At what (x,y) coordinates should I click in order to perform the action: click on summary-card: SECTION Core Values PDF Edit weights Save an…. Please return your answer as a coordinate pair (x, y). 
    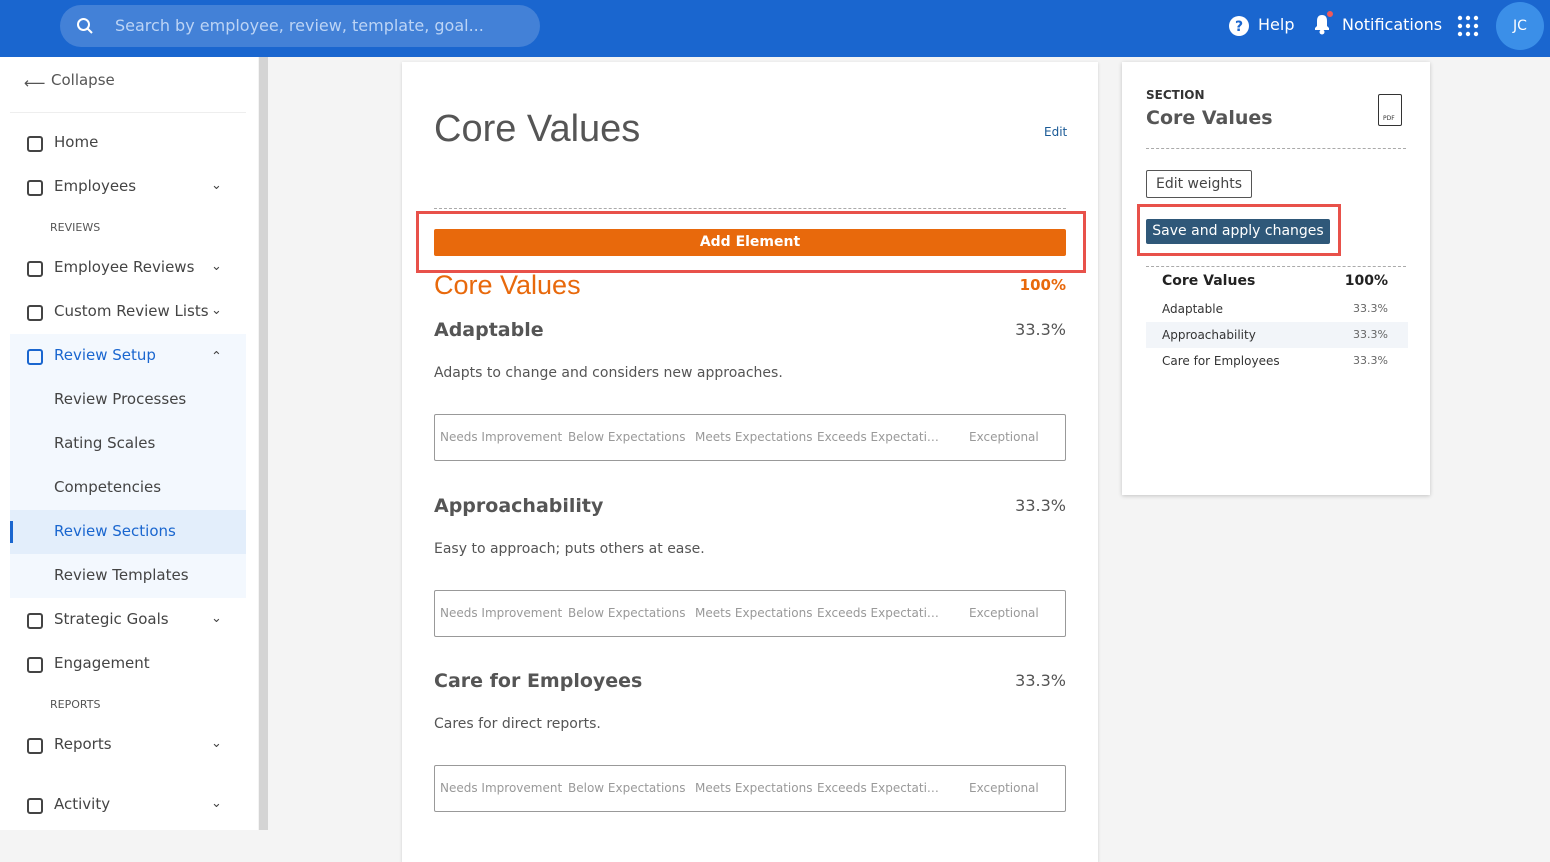
    Looking at the image, I should click on (1276, 278).